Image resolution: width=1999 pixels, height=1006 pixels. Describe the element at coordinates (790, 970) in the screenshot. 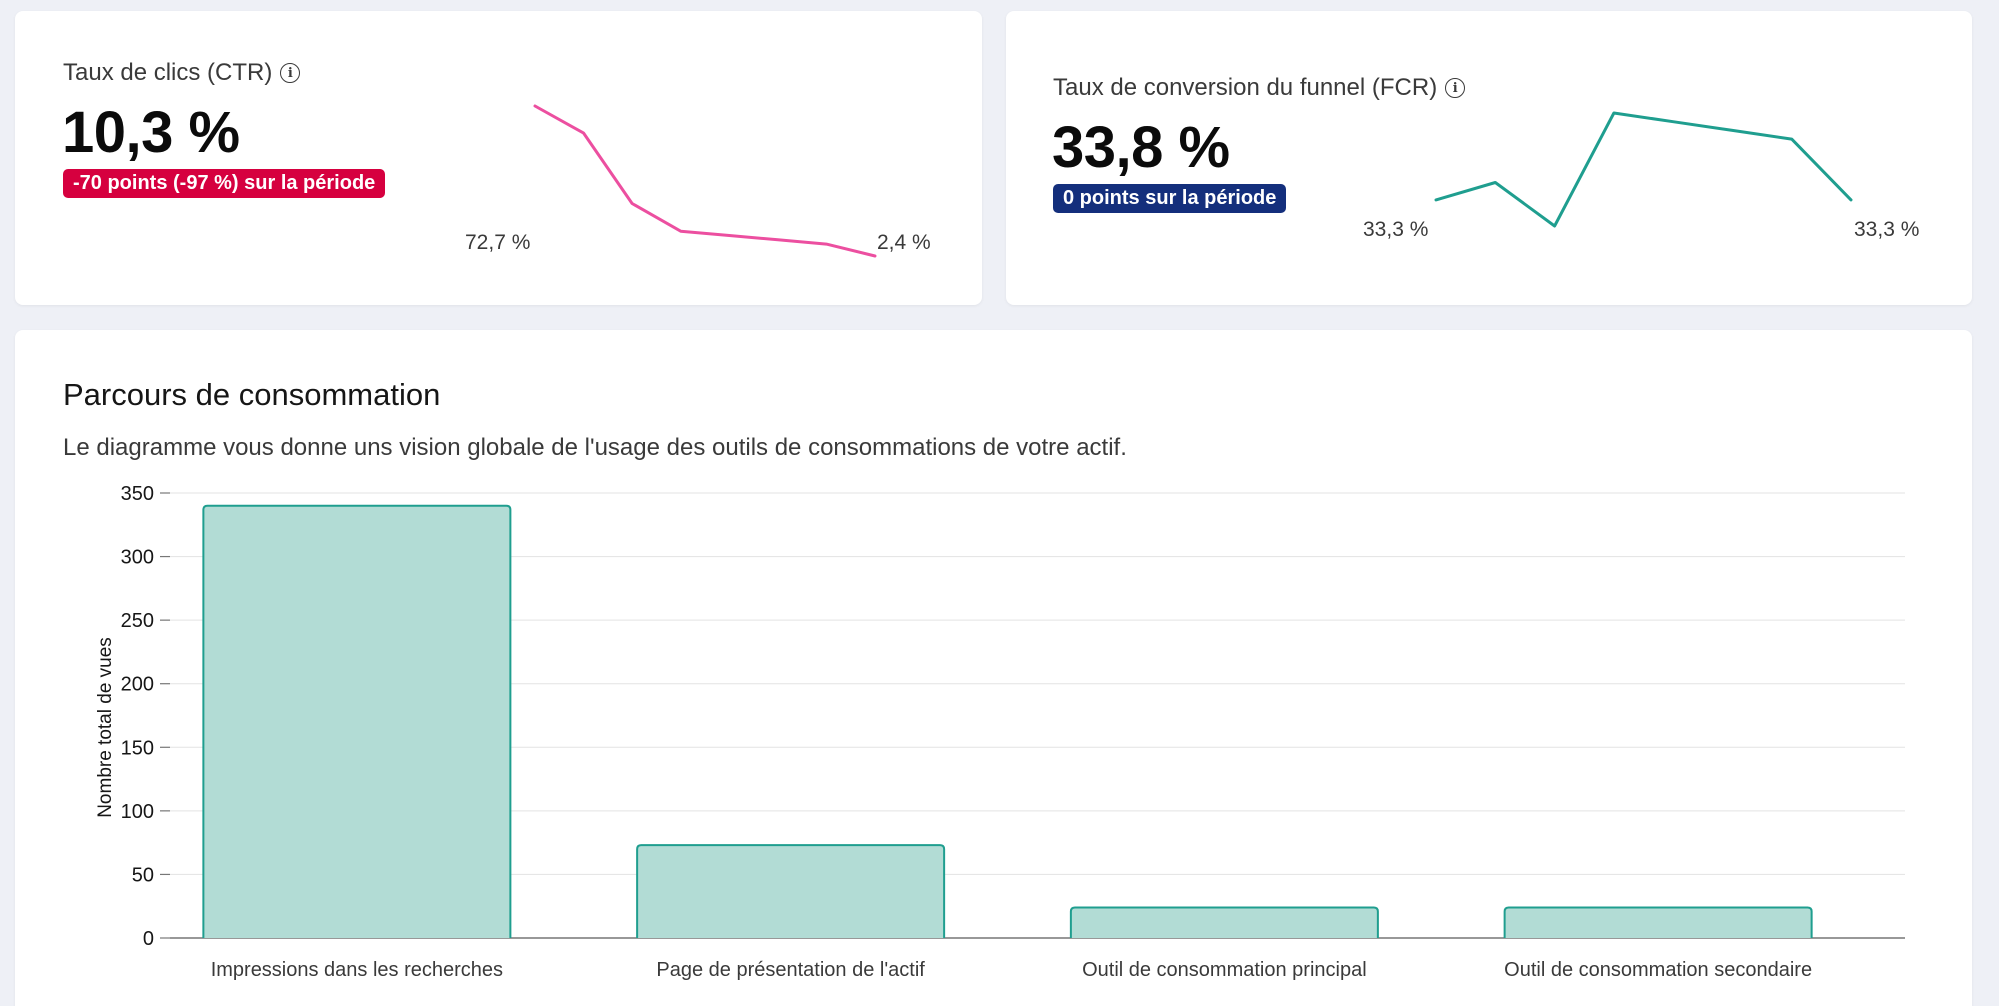

I see `x-tick-label: Page de présentation de l'actif` at that location.